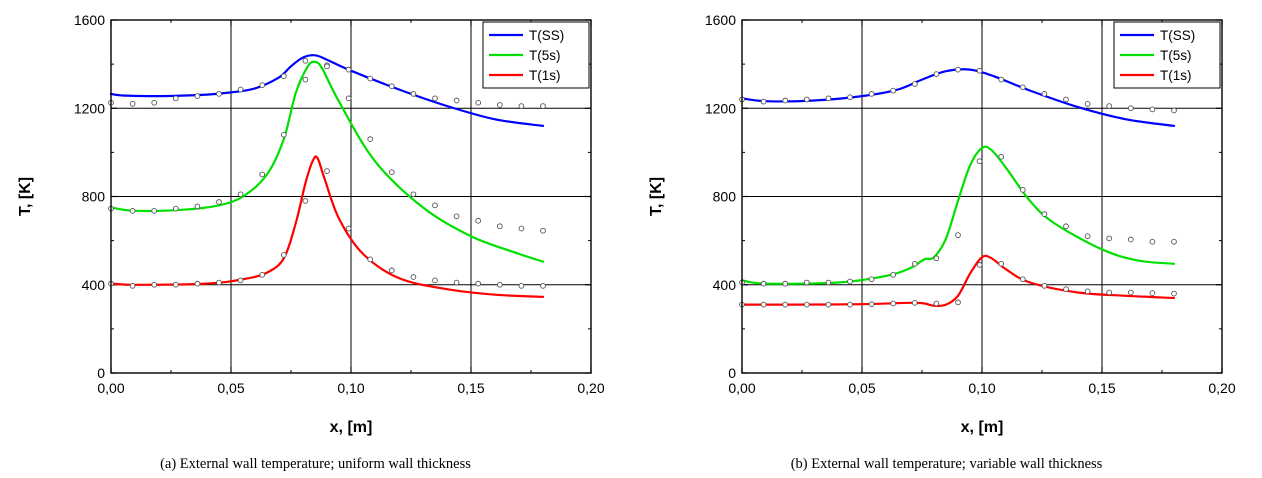 The image size is (1262, 478). Describe the element at coordinates (545, 55) in the screenshot. I see `chart-a-legend-label: T(5s)` at that location.